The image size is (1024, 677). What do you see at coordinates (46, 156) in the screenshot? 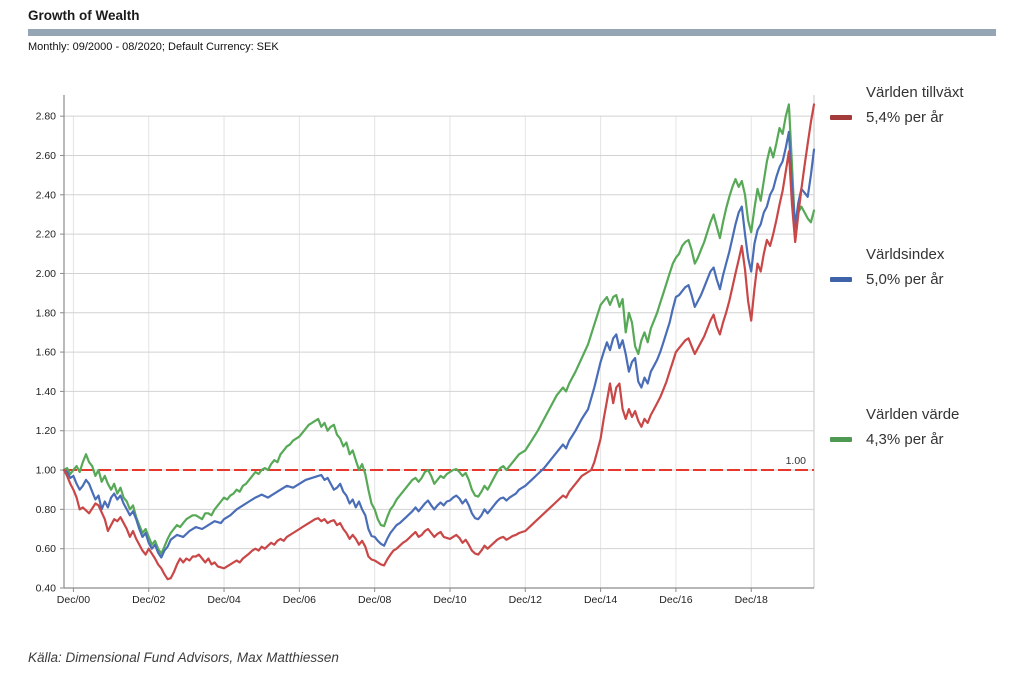
I see `y-tick-label: 2.60` at bounding box center [46, 156].